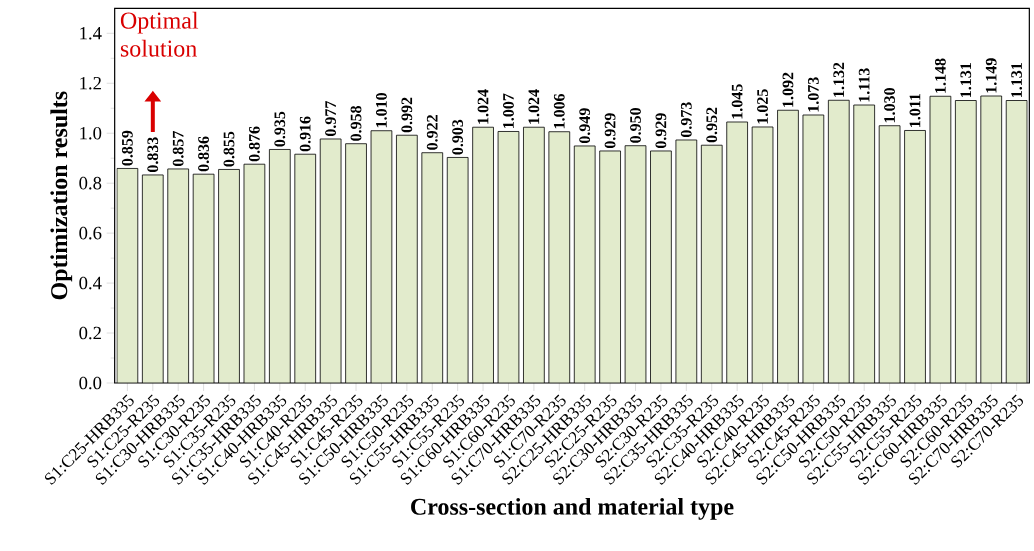 Image resolution: width=1034 pixels, height=551 pixels. Describe the element at coordinates (61, 195) in the screenshot. I see `y-axis-title: Optimization results` at that location.